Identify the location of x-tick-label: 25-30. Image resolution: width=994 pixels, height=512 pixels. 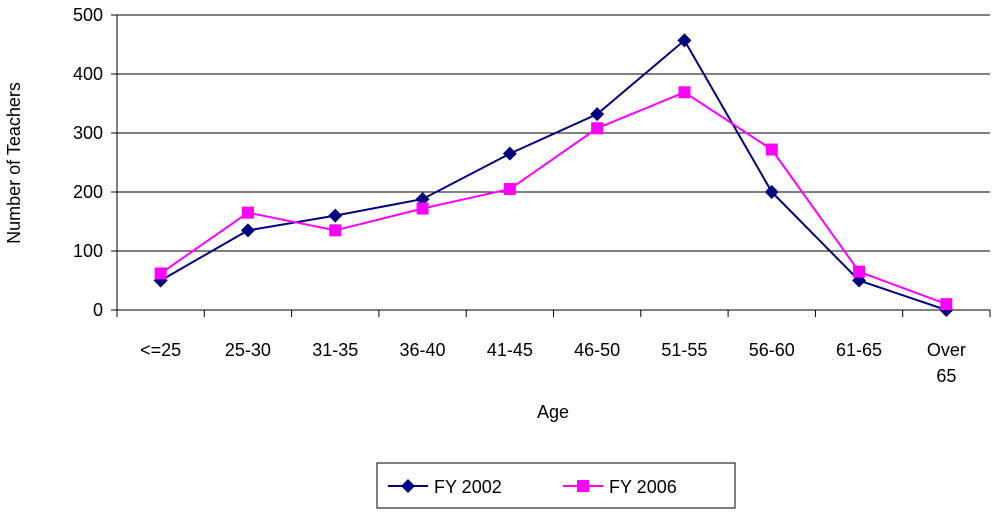
(247, 350).